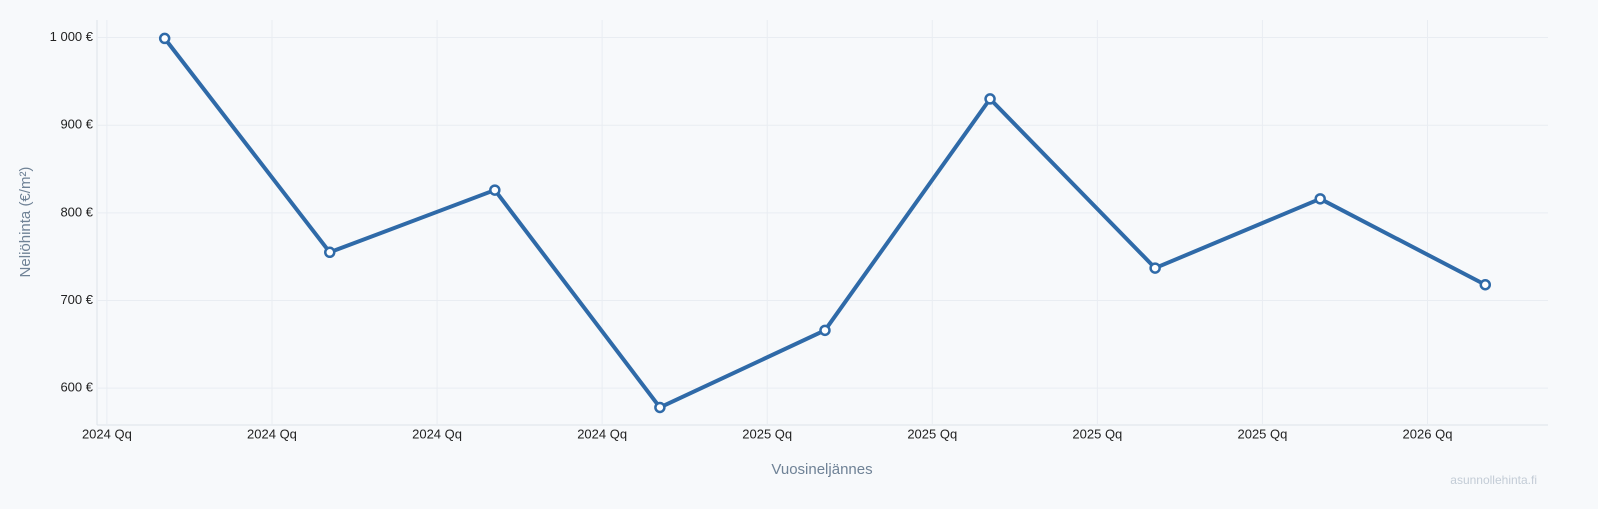  What do you see at coordinates (76, 124) in the screenshot?
I see `y-tick-label: 900 €` at bounding box center [76, 124].